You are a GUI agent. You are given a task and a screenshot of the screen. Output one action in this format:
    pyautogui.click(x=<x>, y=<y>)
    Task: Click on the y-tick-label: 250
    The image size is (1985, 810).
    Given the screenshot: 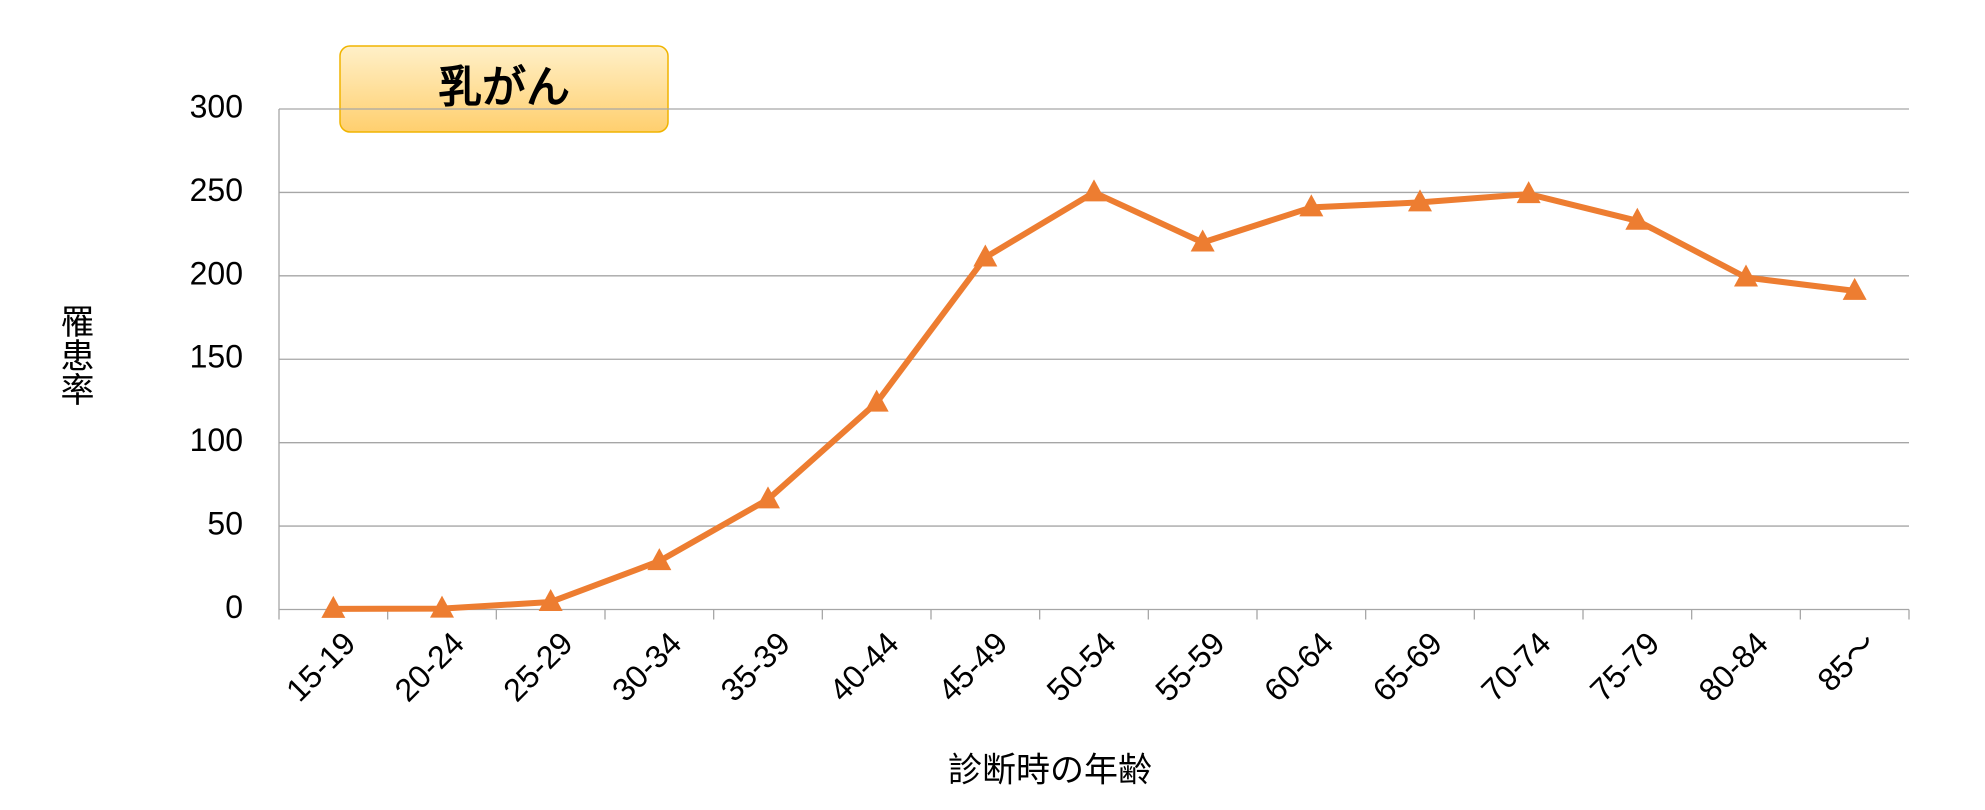 What is the action you would take?
    pyautogui.click(x=216, y=190)
    